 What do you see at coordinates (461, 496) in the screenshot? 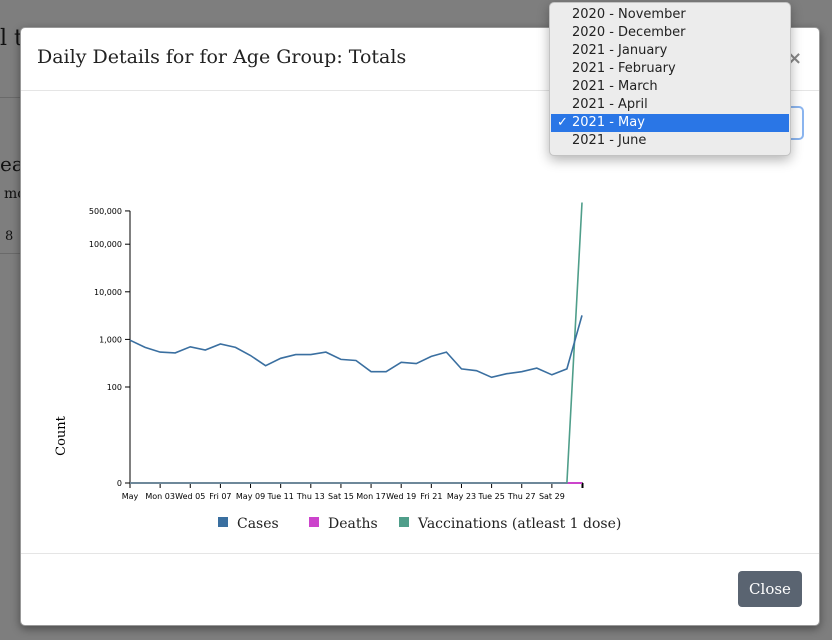
I see `x-tick-label: May 23` at bounding box center [461, 496].